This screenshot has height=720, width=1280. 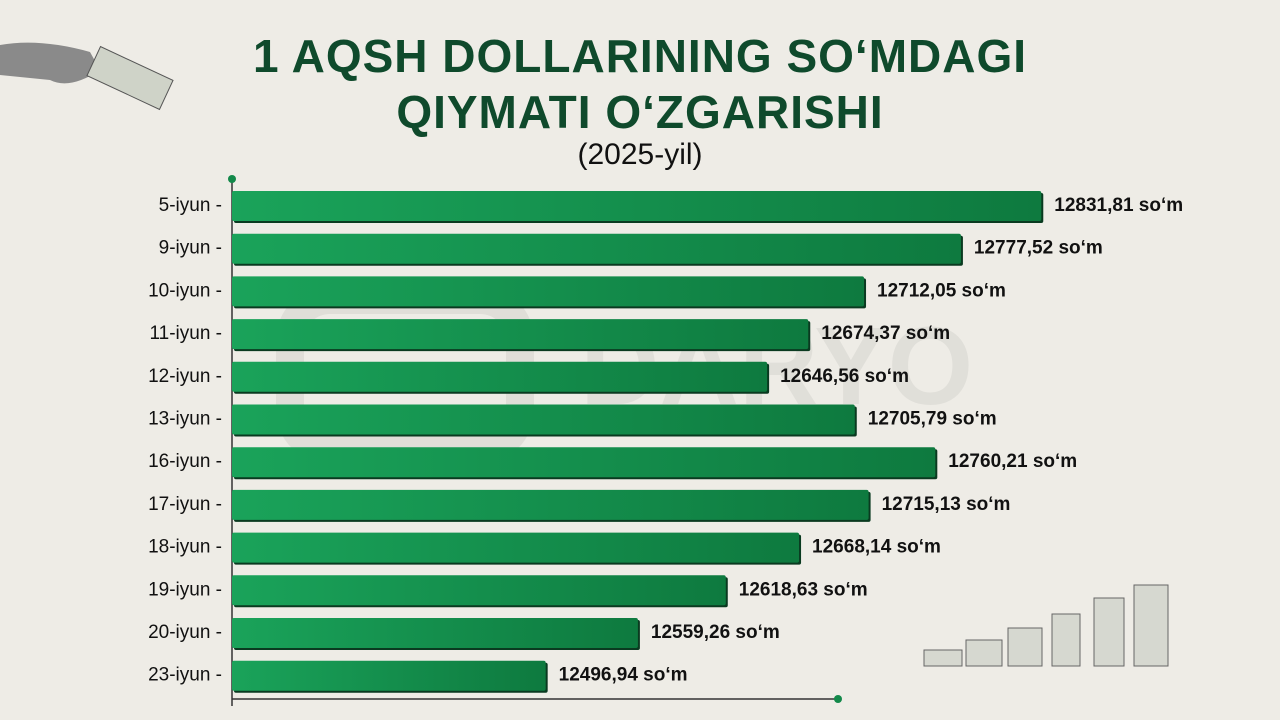 I want to click on value-label: 12705,79 so‘m, so click(x=932, y=419).